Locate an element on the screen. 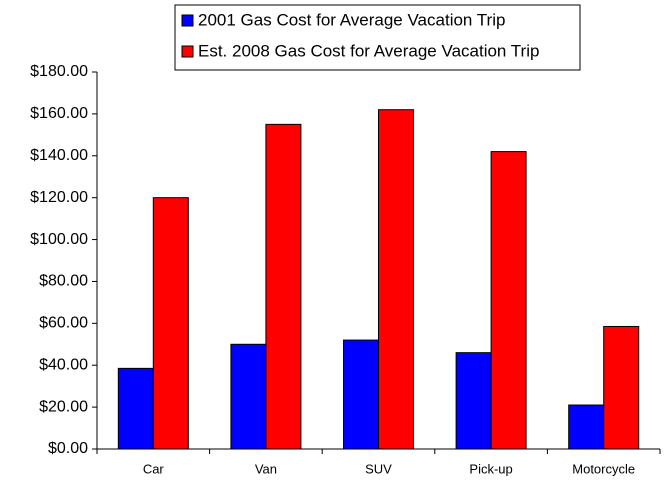 This screenshot has width=668, height=481. y-tick-label: $0.00 is located at coordinates (68, 448).